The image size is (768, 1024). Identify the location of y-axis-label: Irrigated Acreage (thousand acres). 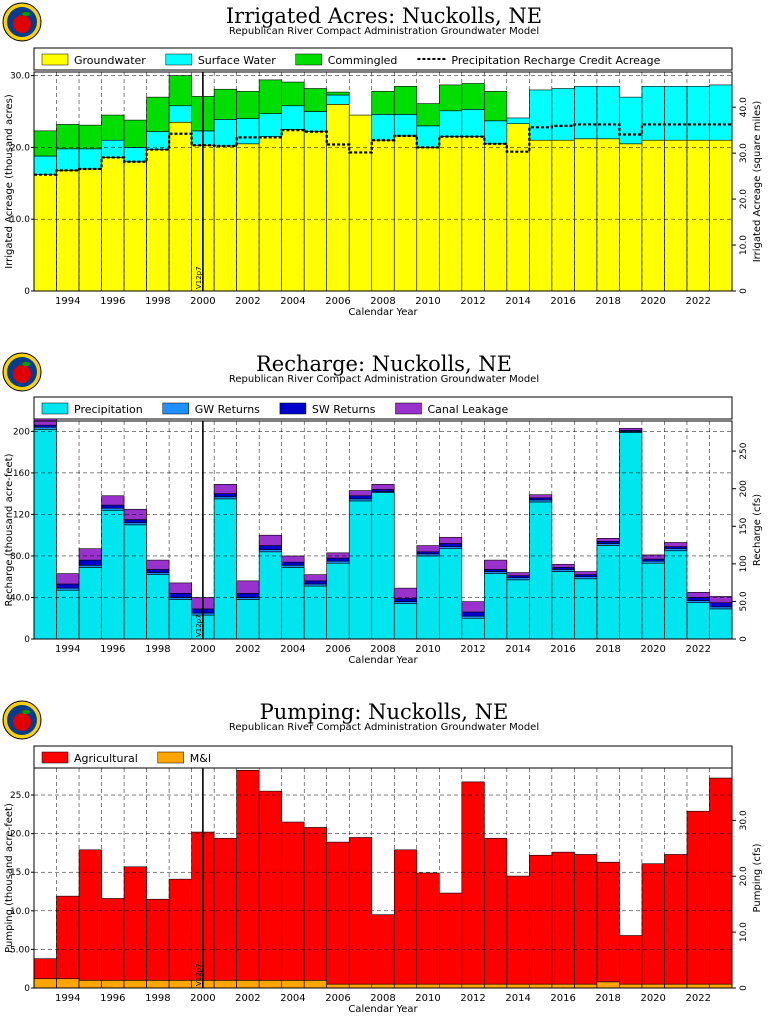
(9, 181).